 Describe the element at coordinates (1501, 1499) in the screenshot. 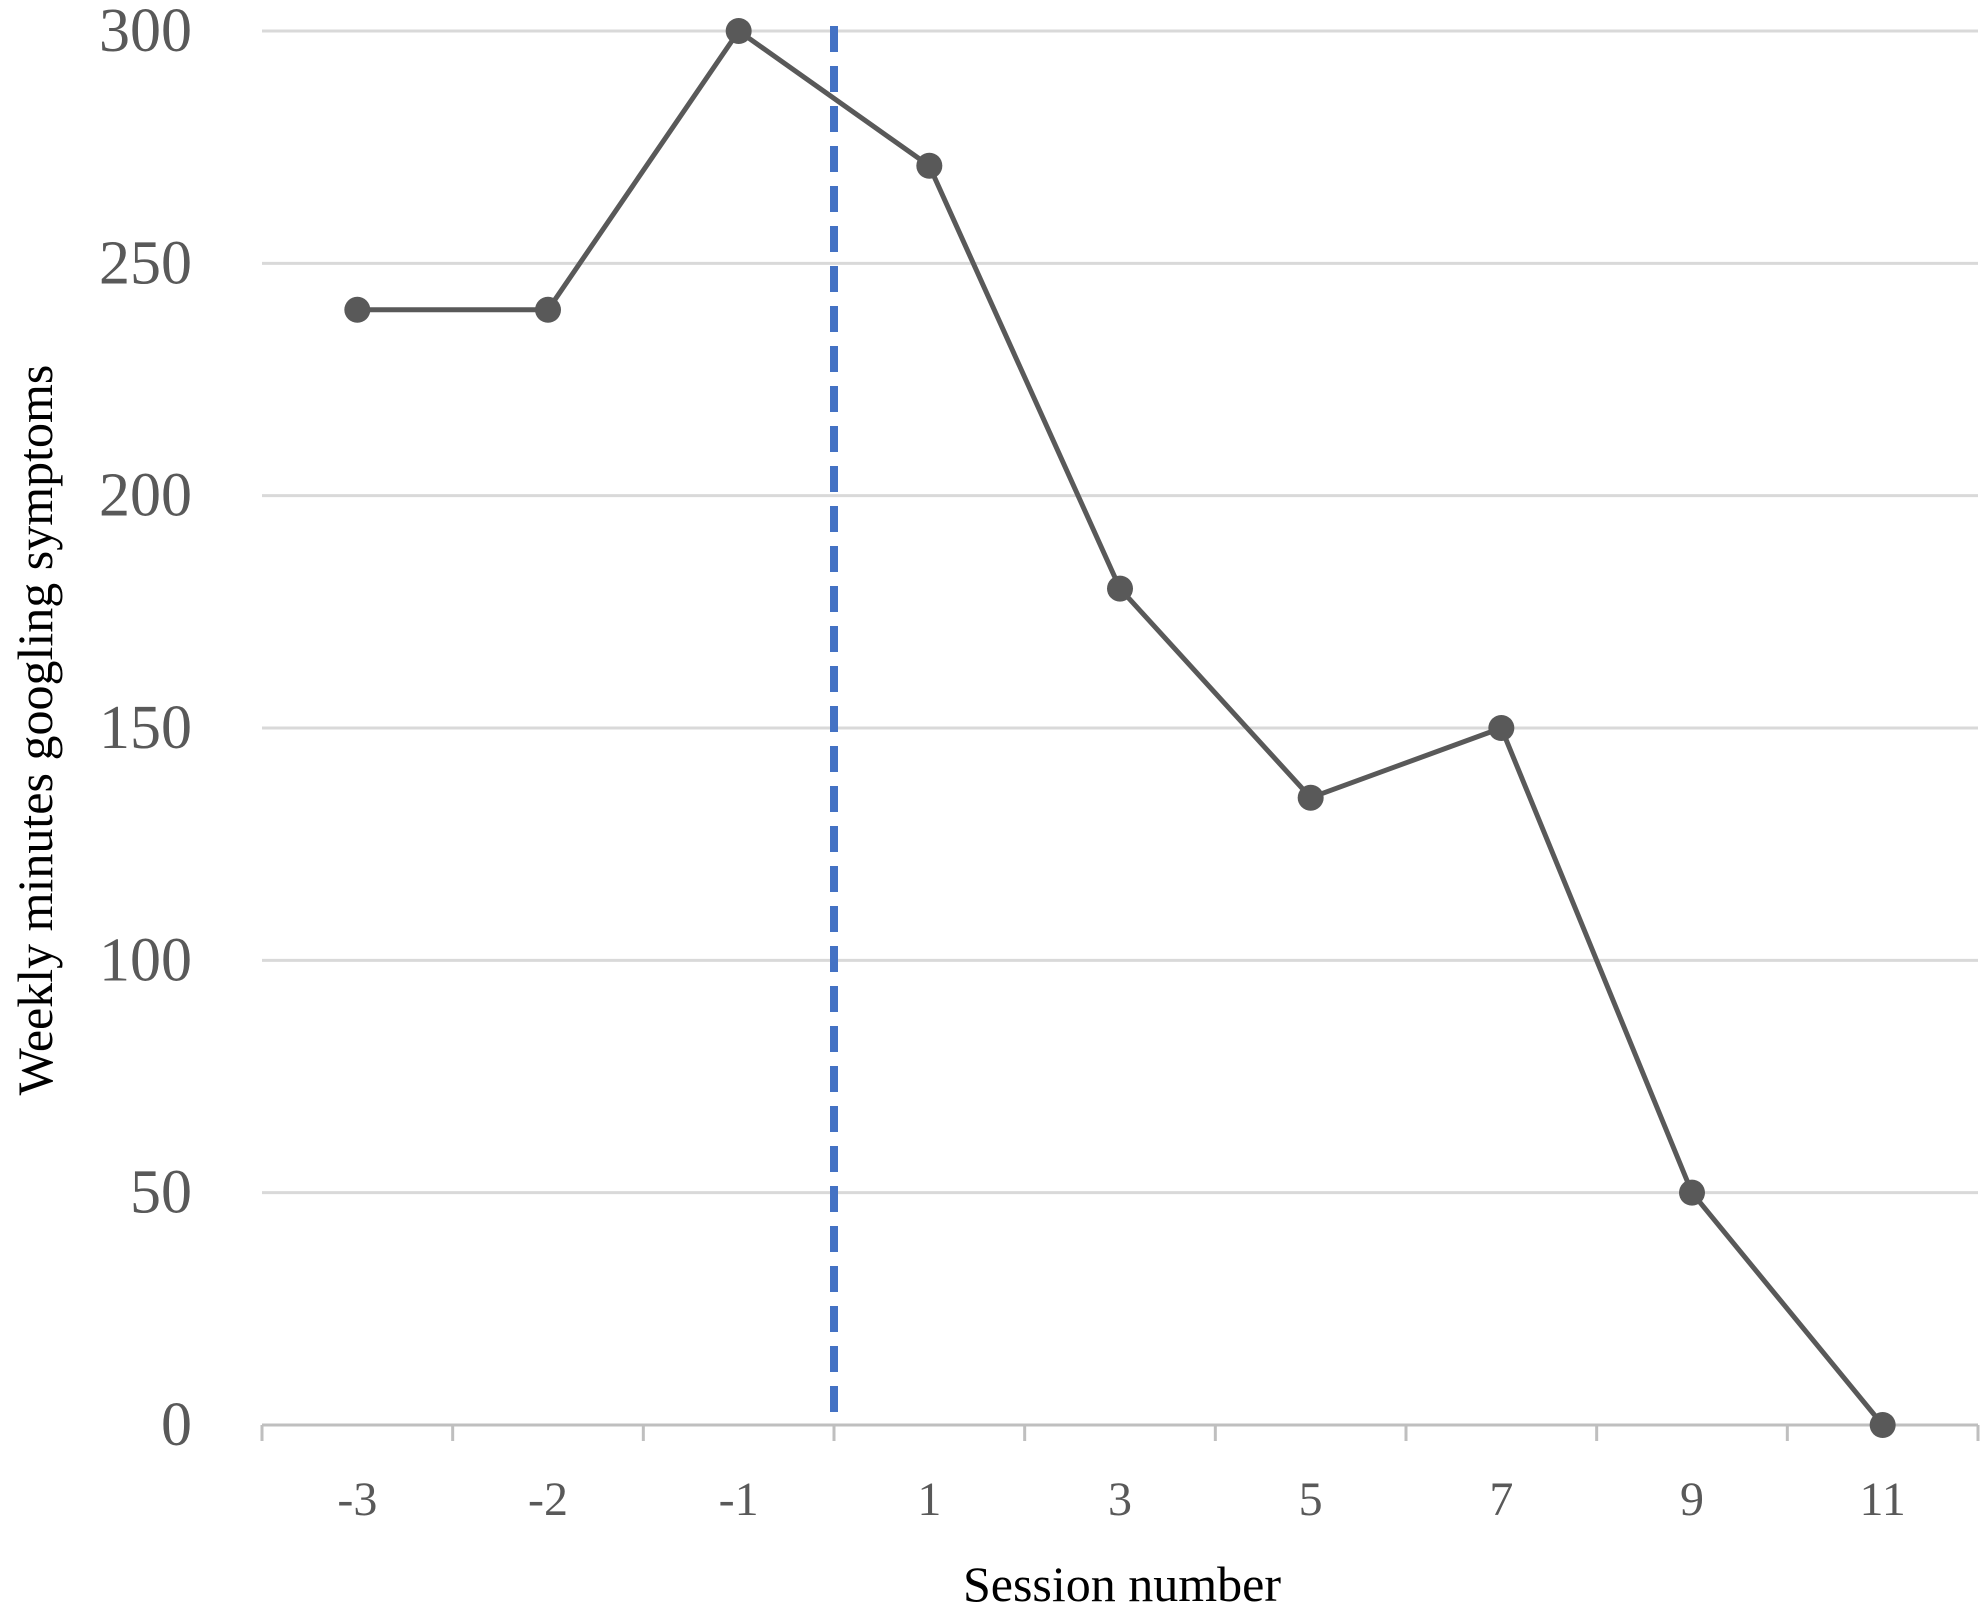

I see `x-tick-label: 7` at that location.